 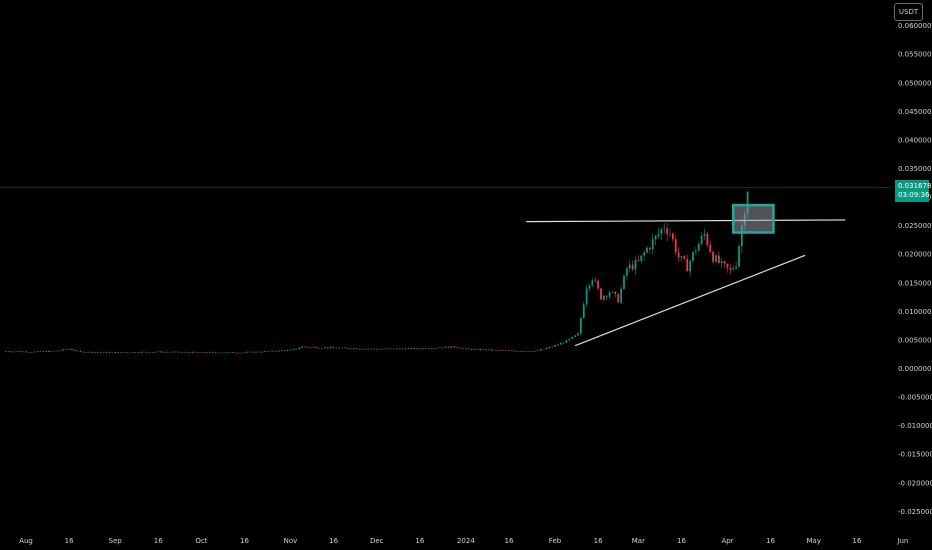 What do you see at coordinates (908, 12) in the screenshot?
I see `currency-button: USDT` at bounding box center [908, 12].